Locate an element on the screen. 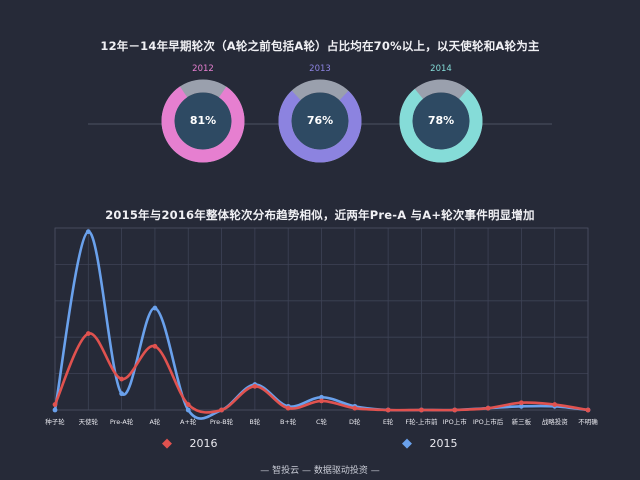  donut-2013: 2013 76% is located at coordinates (320, 112).